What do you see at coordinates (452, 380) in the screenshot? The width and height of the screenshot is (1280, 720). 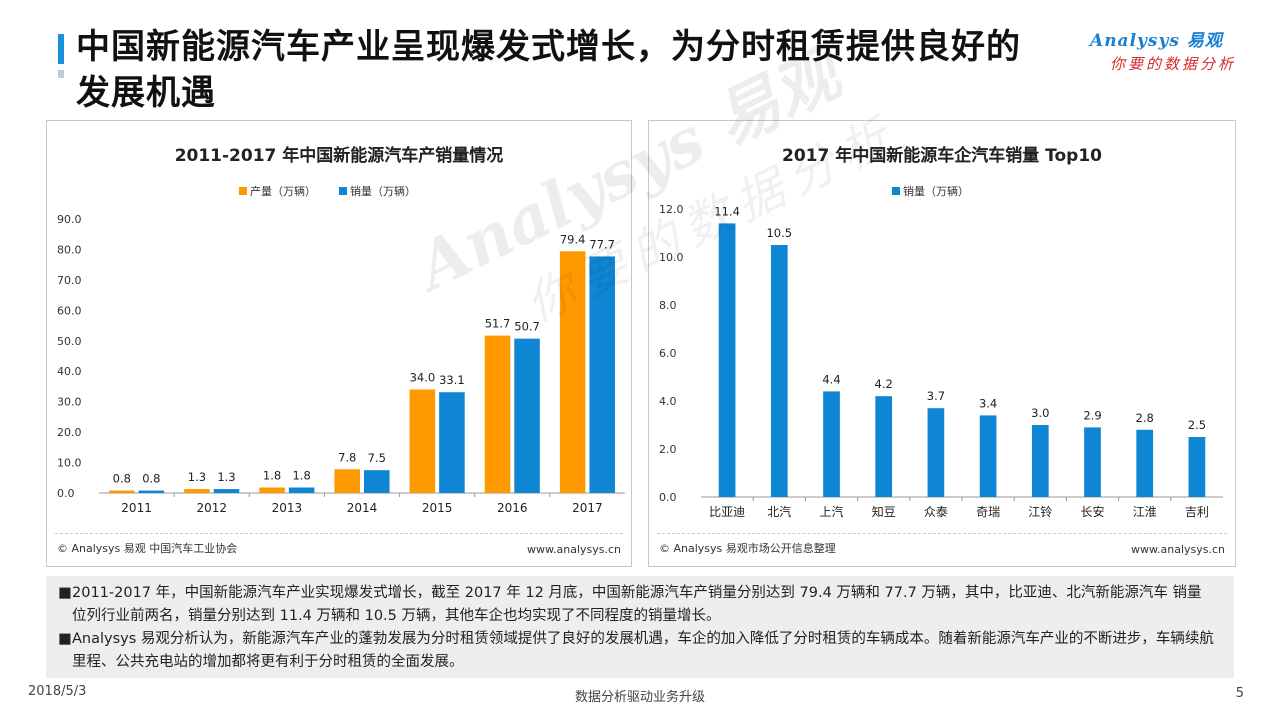 I see `data-label: 33.1` at bounding box center [452, 380].